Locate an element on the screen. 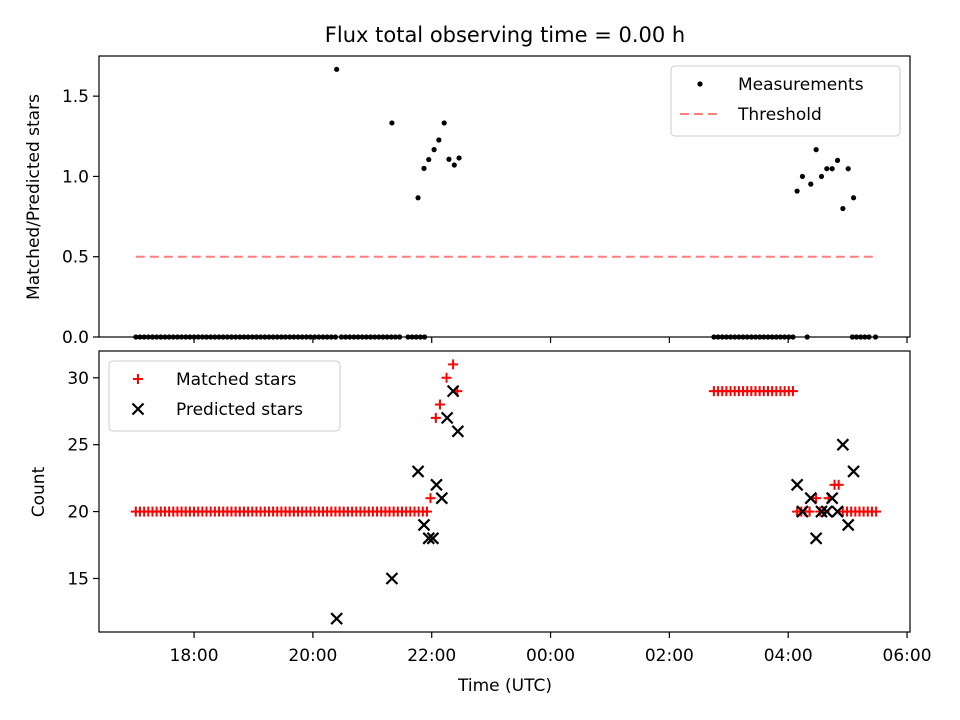 The image size is (960, 720). count-y-axis-label: Count is located at coordinates (39, 491).